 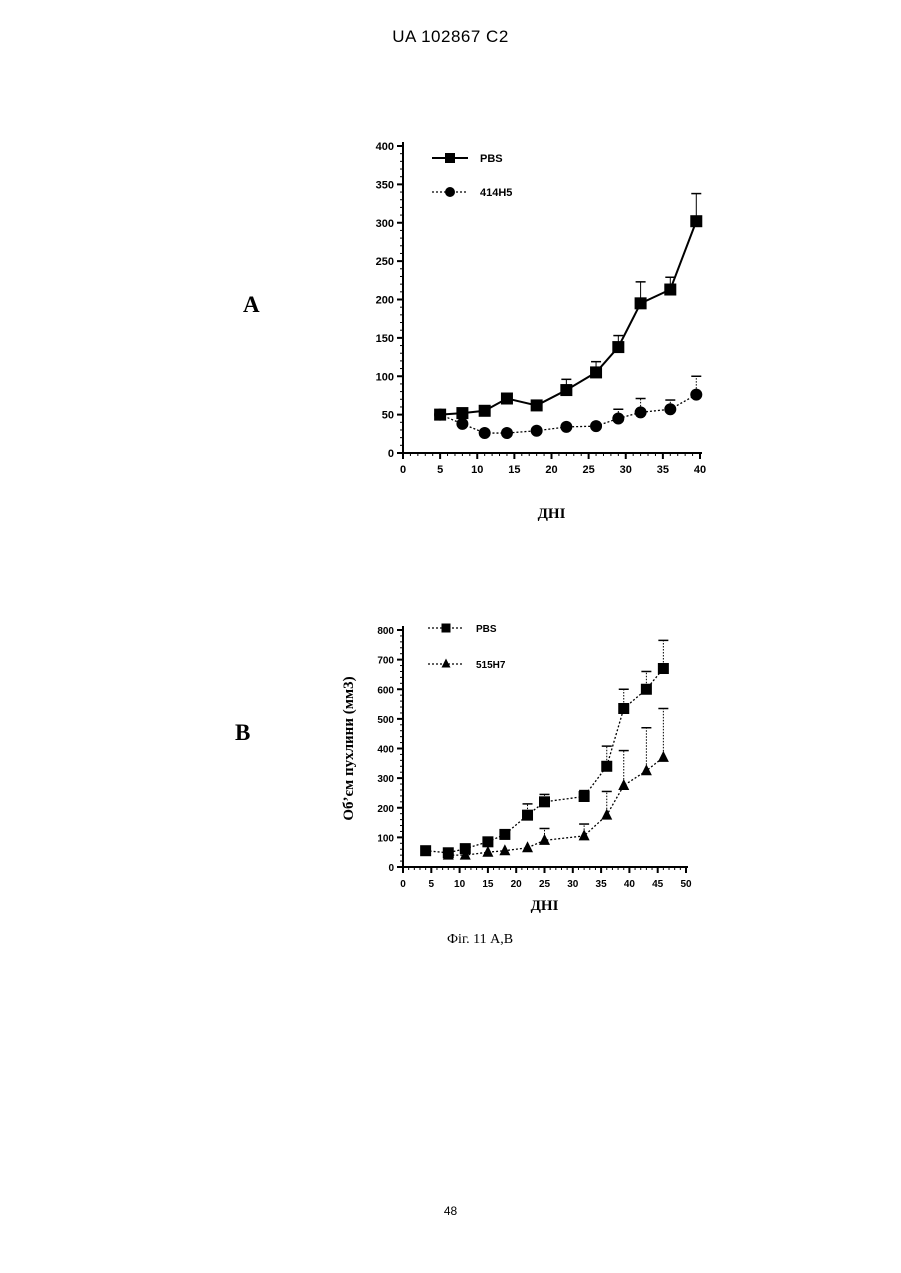 I want to click on y-tick-label: 0, so click(x=391, y=868).